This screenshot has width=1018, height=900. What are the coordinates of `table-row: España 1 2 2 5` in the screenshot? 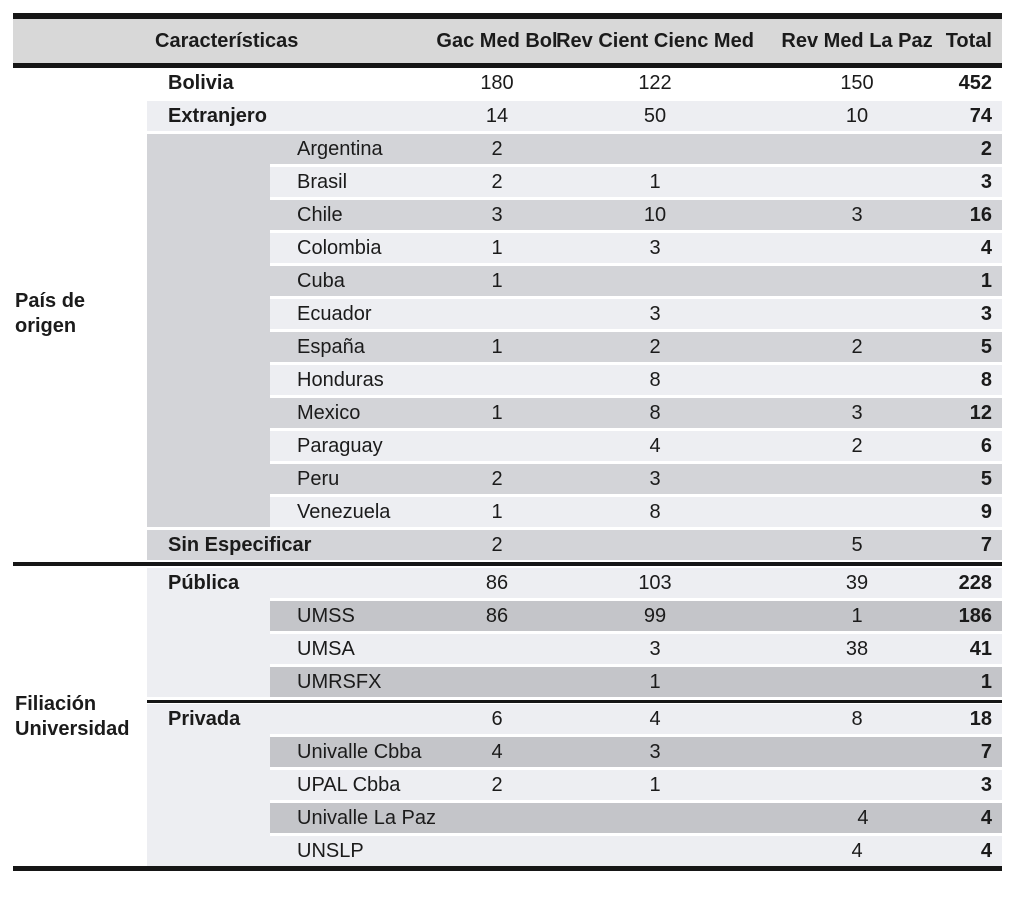 It's located at (574, 347).